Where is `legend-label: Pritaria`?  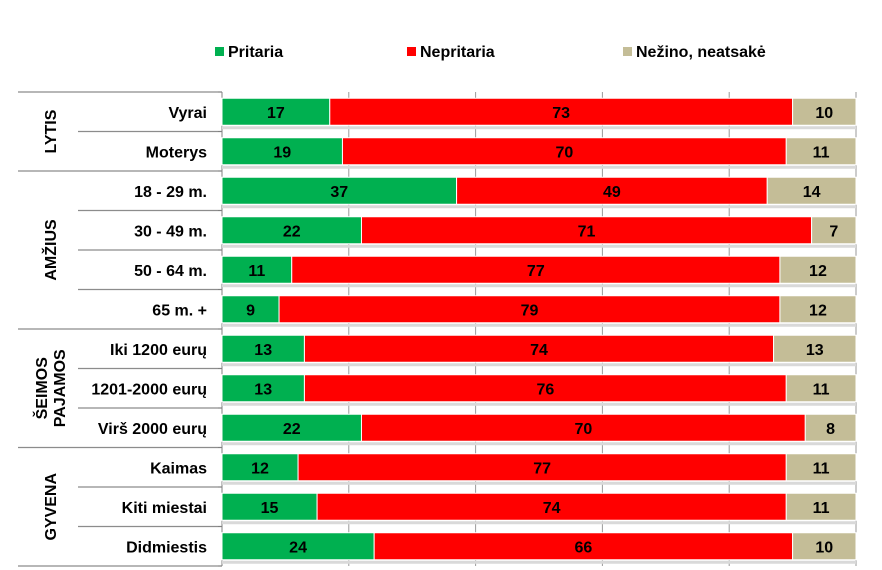
legend-label: Pritaria is located at coordinates (255, 52).